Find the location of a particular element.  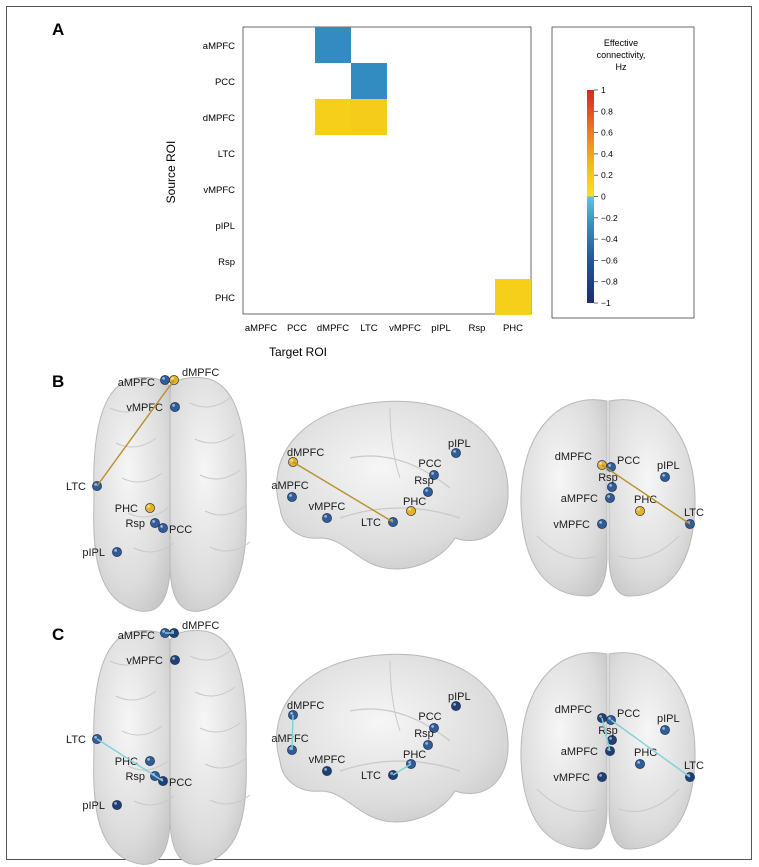

colorbar-title-line-2: connectivity, is located at coordinates (621, 55).